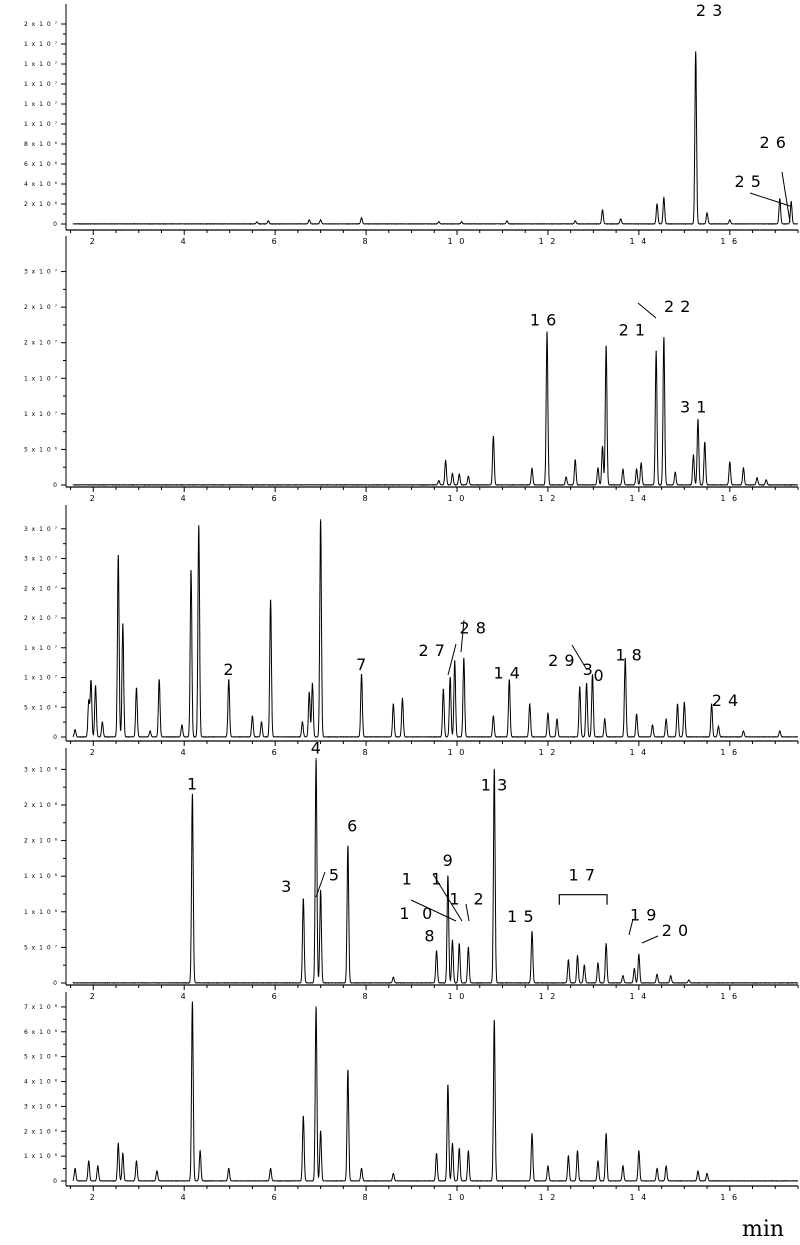  Describe the element at coordinates (693, 406) in the screenshot. I see `peak-label: 3 1` at that location.